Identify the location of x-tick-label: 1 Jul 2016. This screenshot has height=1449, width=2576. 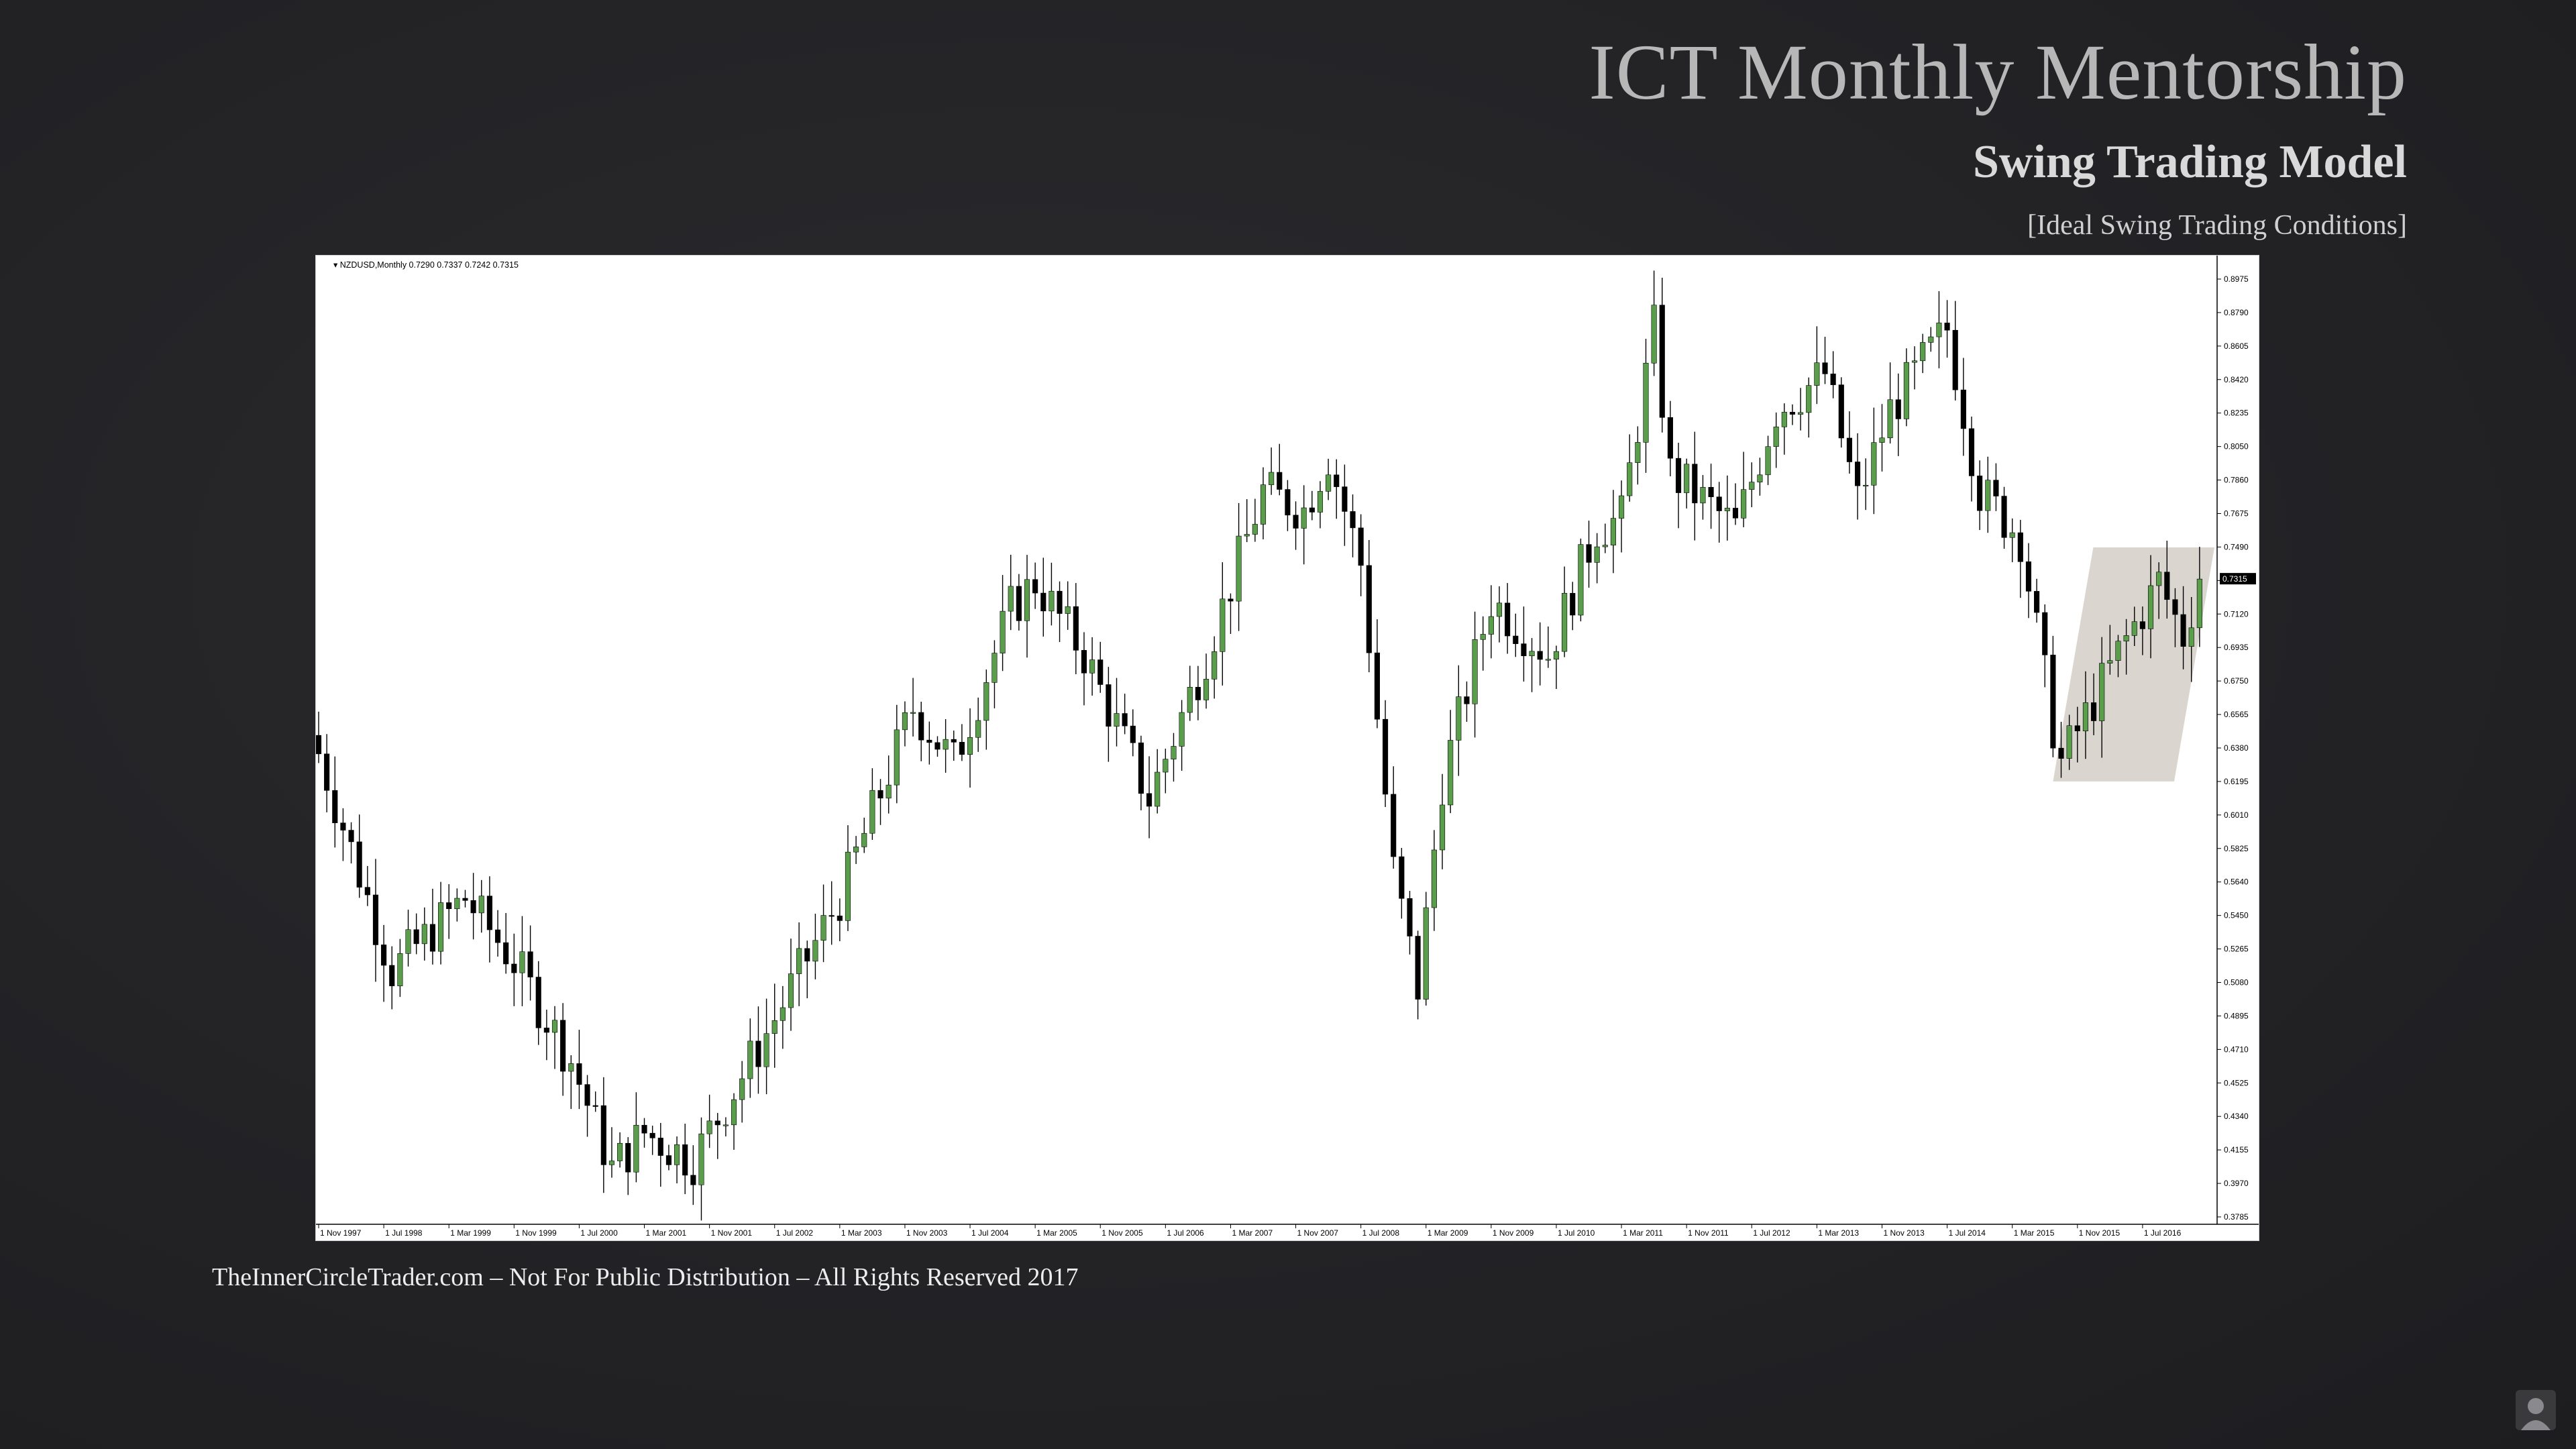
(2163, 1233).